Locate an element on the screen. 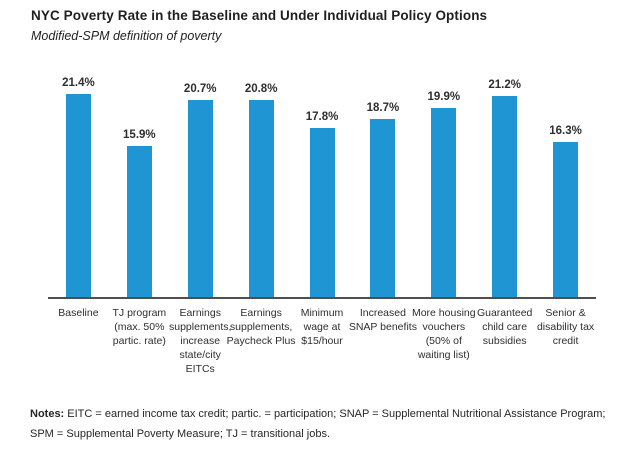  bar-column: 21.4% is located at coordinates (78, 185).